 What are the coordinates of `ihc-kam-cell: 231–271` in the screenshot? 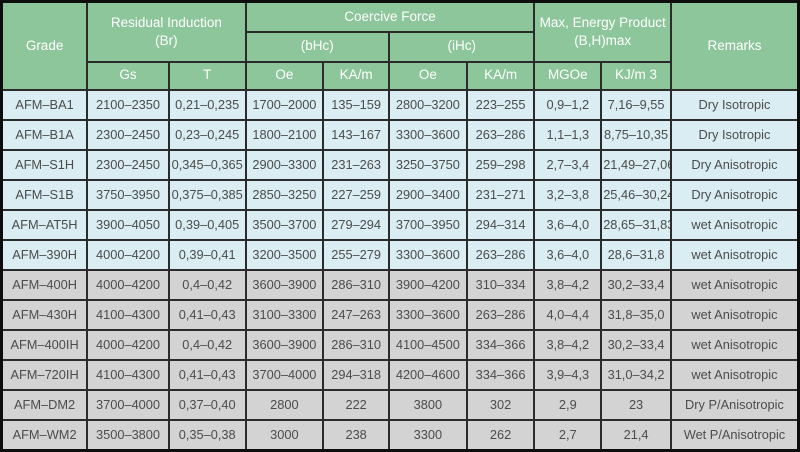 It's located at (500, 194).